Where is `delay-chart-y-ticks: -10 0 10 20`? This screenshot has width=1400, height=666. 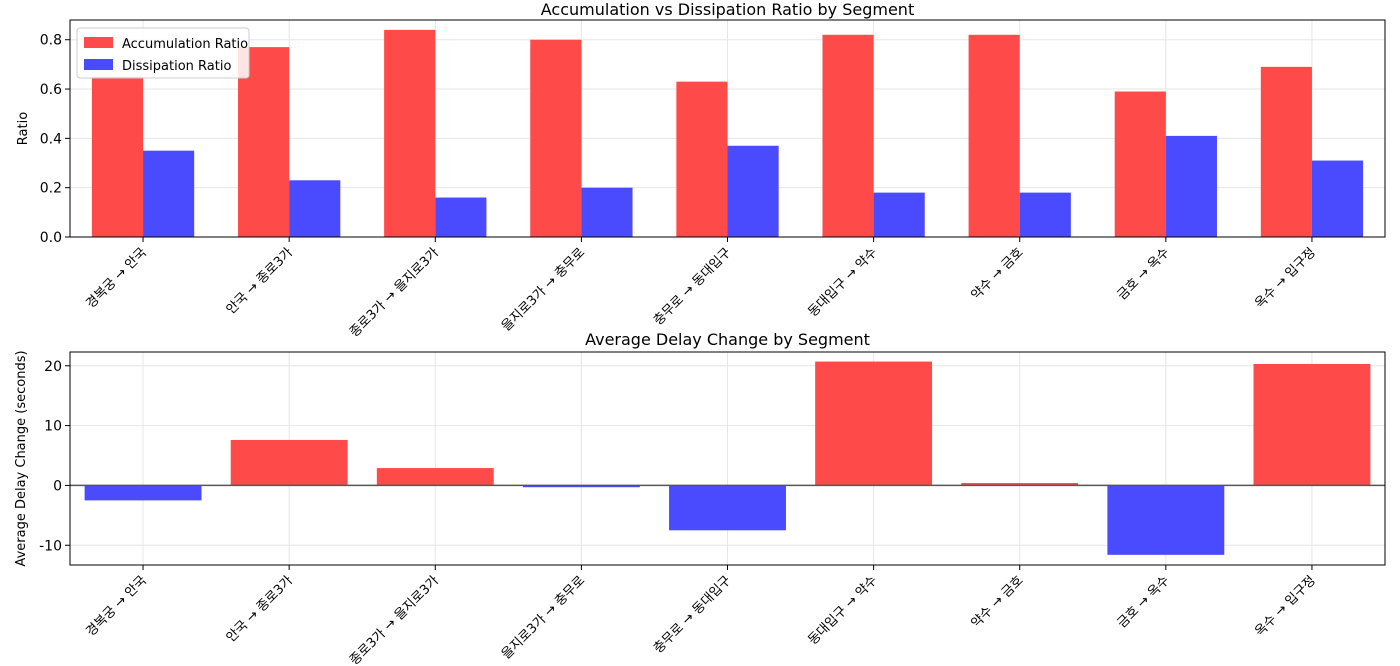 delay-chart-y-ticks: -10 0 10 20 is located at coordinates (54, 456).